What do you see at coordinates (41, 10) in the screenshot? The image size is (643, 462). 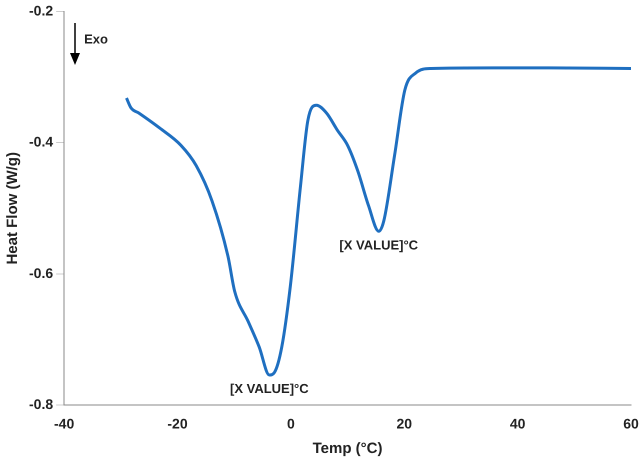 I see `y-tick-label: -0.2` at bounding box center [41, 10].